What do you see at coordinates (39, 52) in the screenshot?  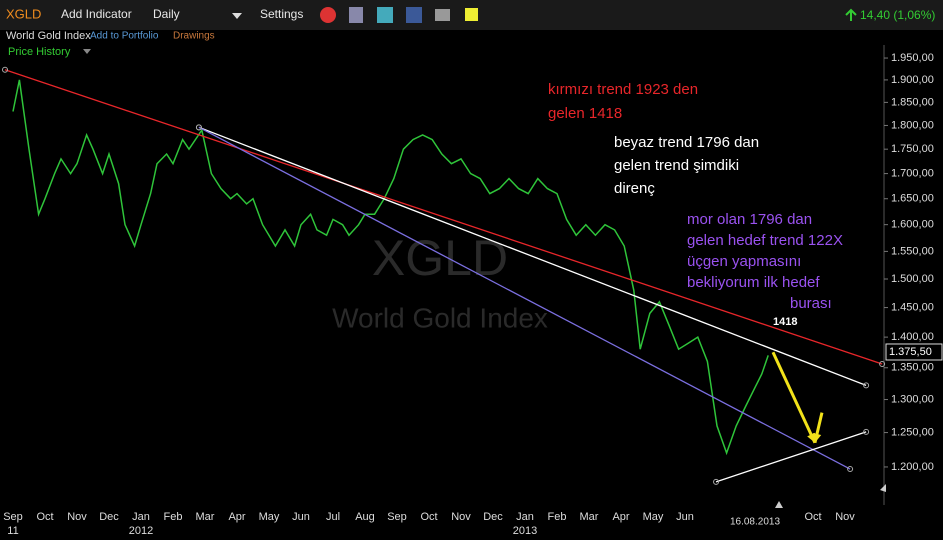 I see `price-history: Price History` at bounding box center [39, 52].